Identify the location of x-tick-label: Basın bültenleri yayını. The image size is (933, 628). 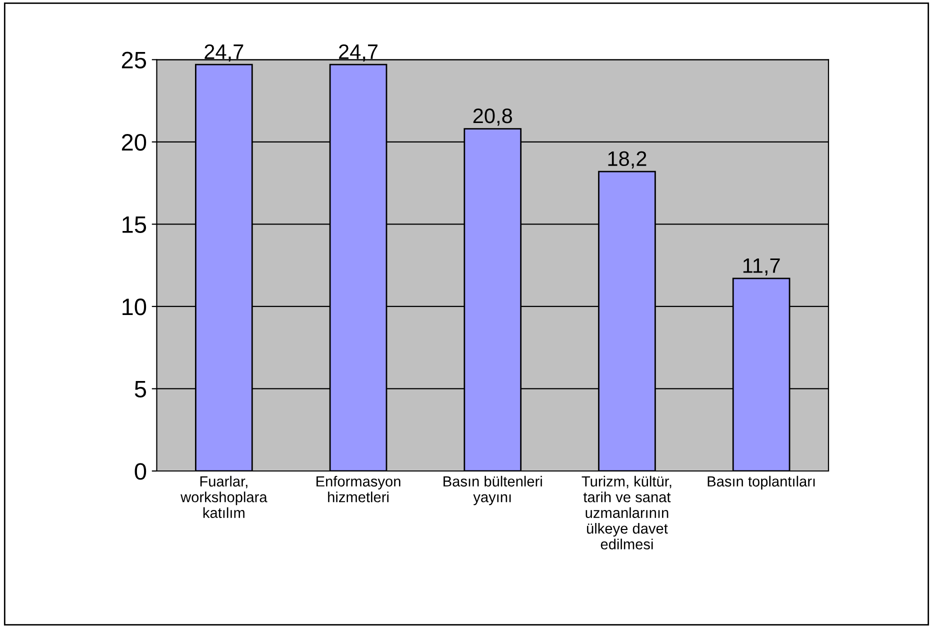
(493, 491).